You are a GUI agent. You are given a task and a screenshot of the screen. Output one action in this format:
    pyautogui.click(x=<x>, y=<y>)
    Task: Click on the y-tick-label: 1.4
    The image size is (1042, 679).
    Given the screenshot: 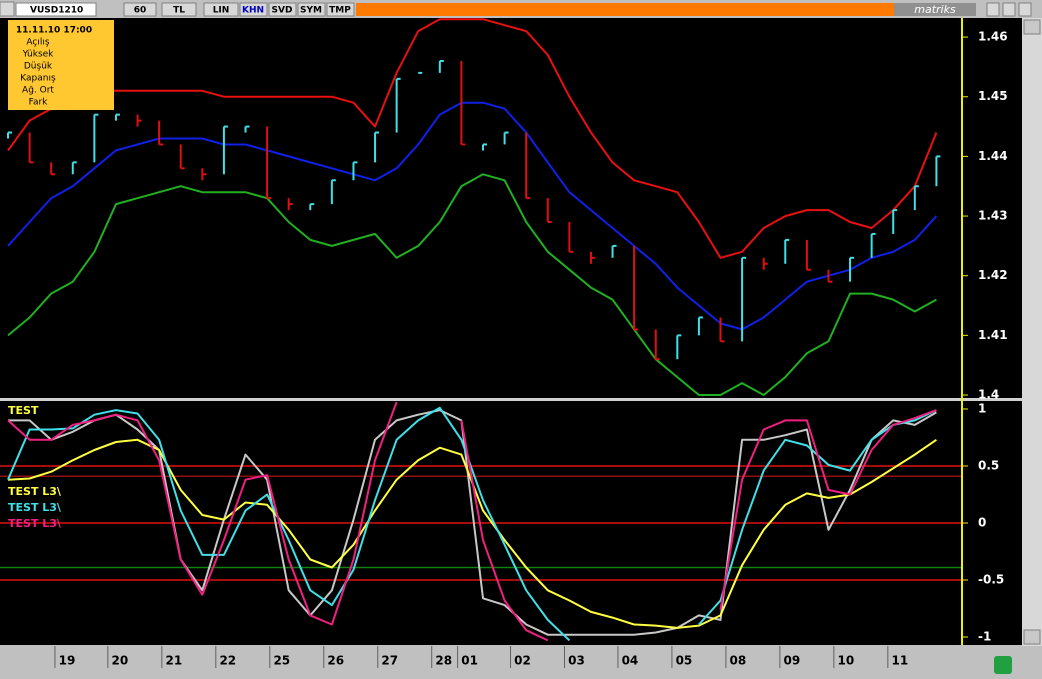 What is the action you would take?
    pyautogui.click(x=988, y=395)
    